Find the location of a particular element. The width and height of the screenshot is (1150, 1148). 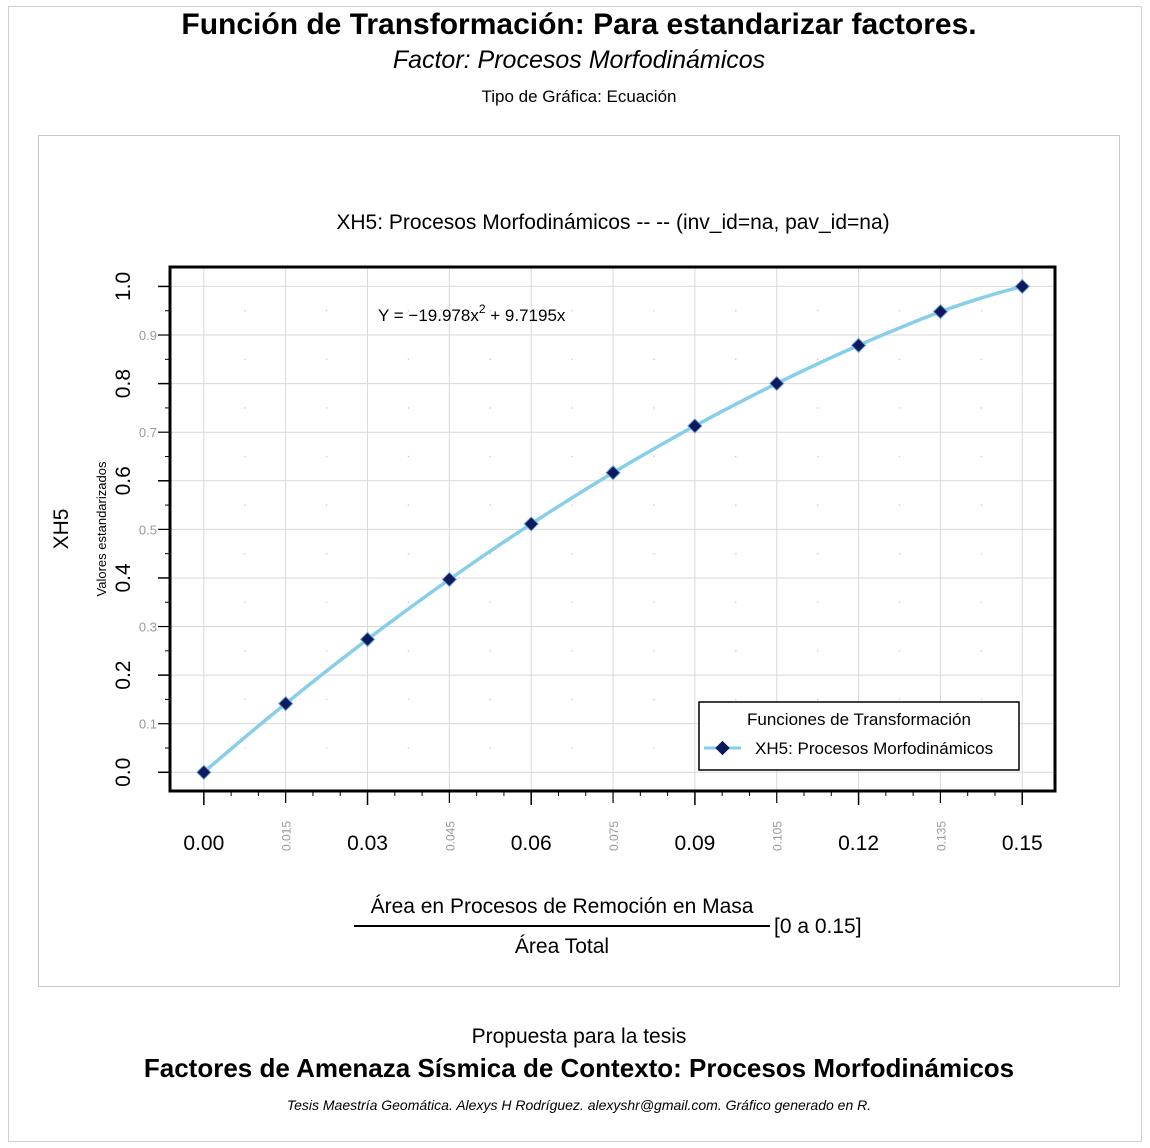

factor-subtitle: Factor: Procesos Morfodinámicos is located at coordinates (579, 60).